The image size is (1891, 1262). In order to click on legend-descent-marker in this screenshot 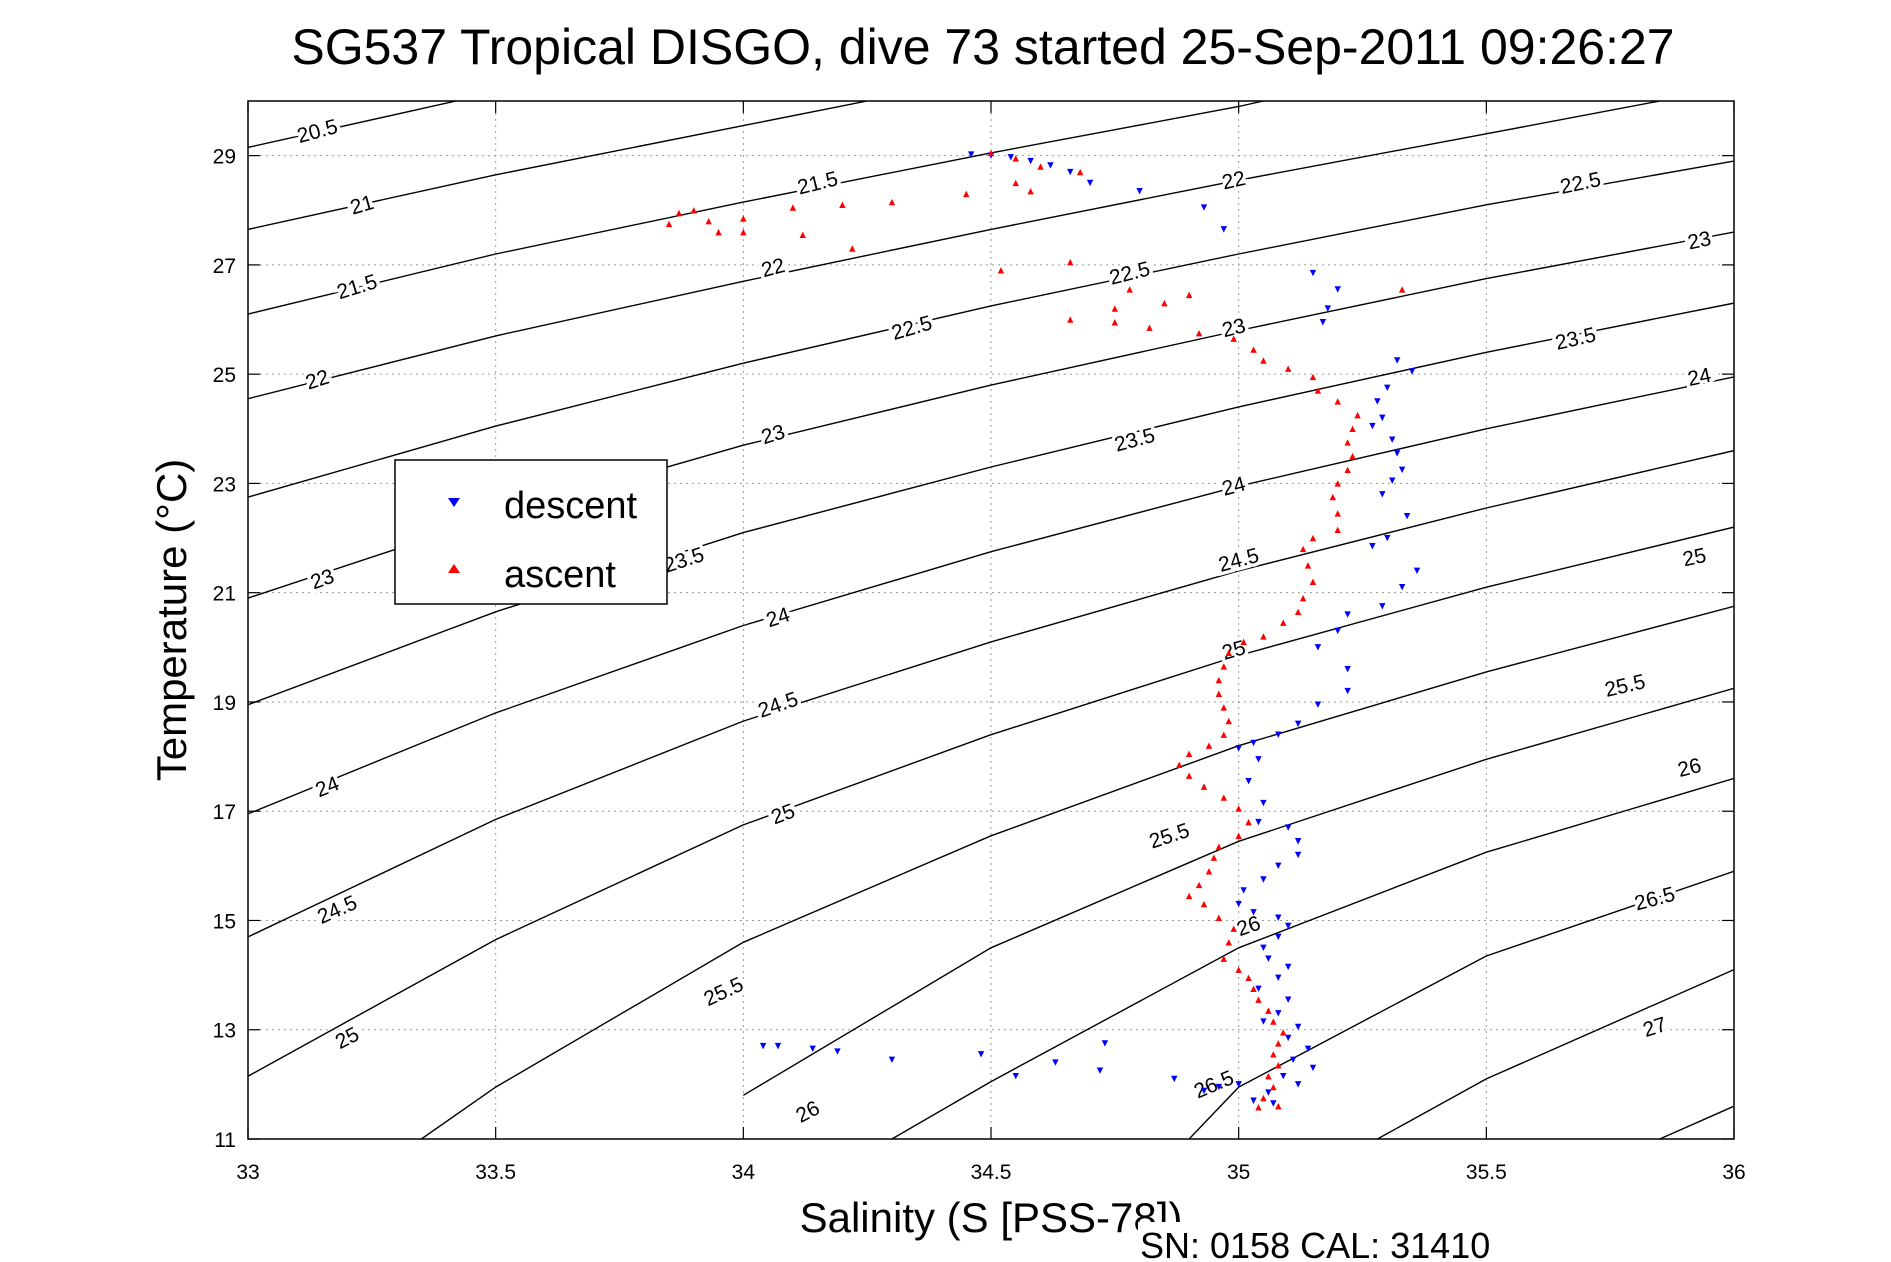, I will do `click(454, 502)`.